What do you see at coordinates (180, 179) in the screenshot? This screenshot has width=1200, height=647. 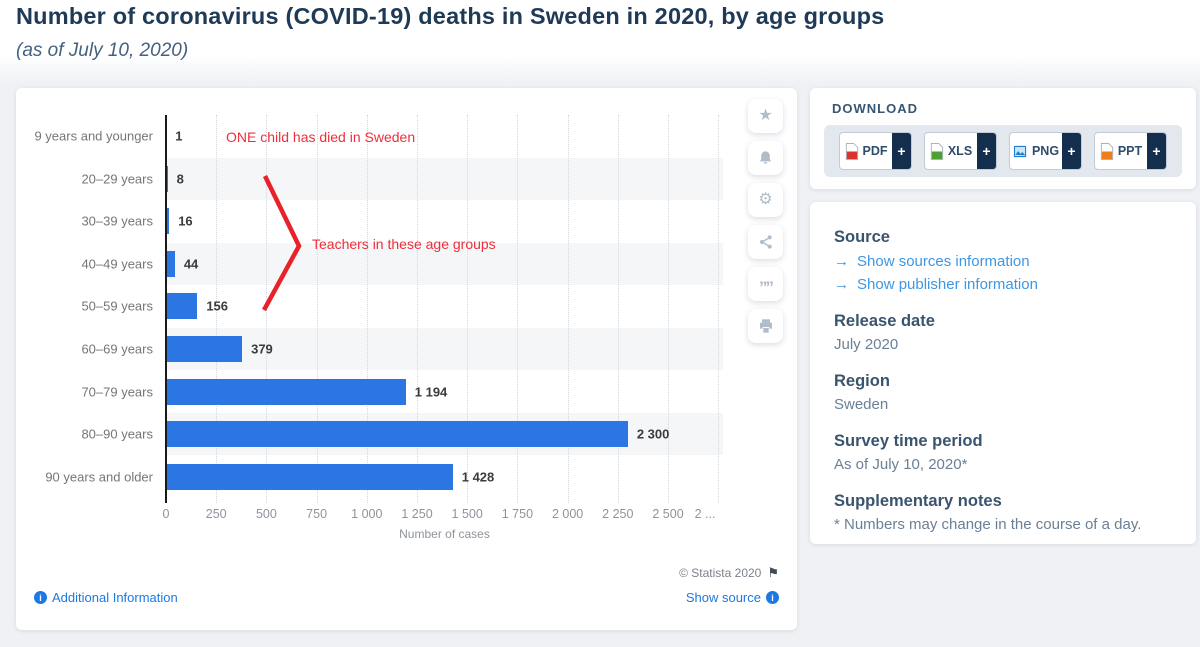 I see `bar-value-label: 8` at bounding box center [180, 179].